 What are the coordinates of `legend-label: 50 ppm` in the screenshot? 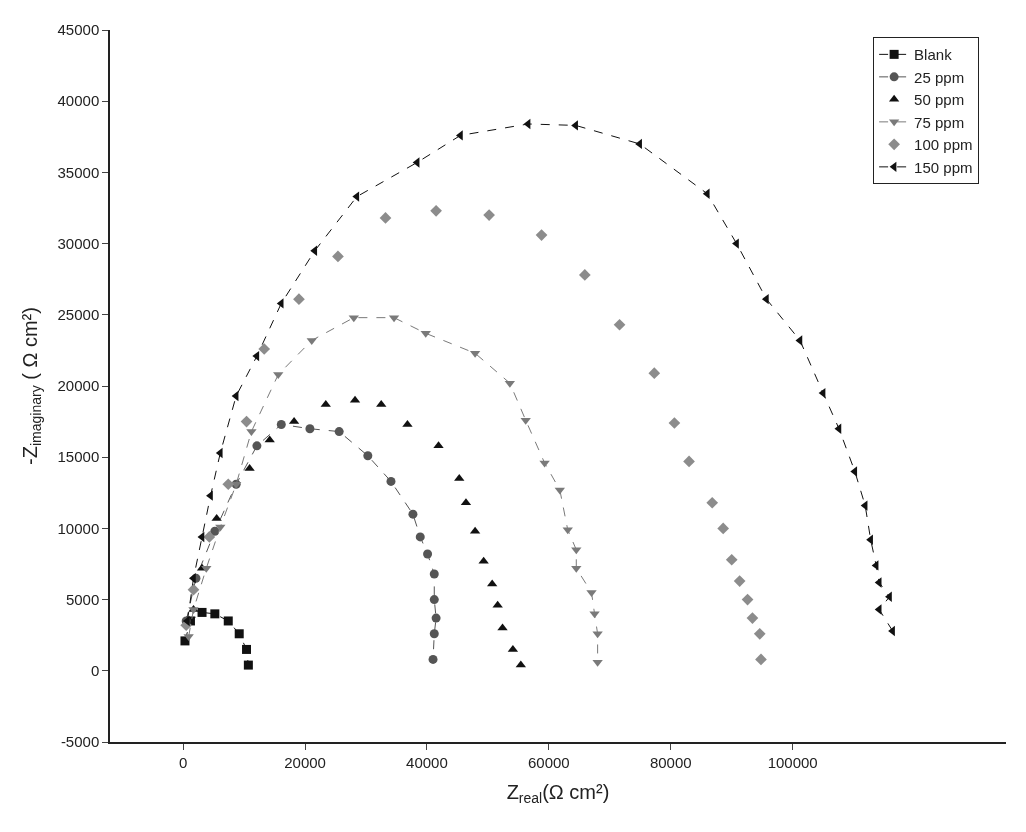 It's located at (939, 100).